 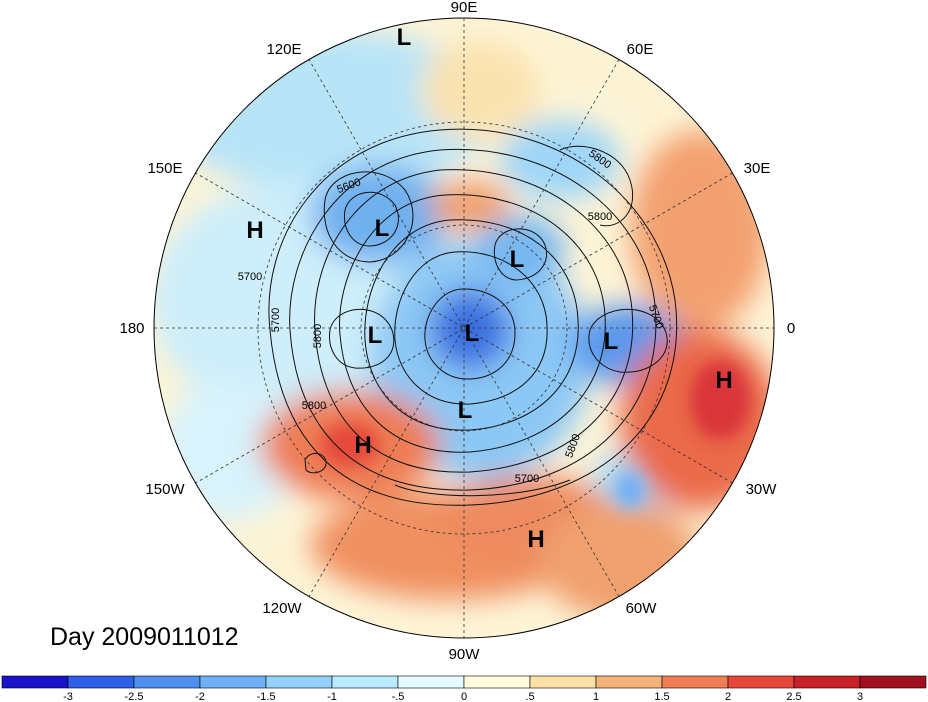 I want to click on colorbar-tick-label: .5, so click(x=529, y=696).